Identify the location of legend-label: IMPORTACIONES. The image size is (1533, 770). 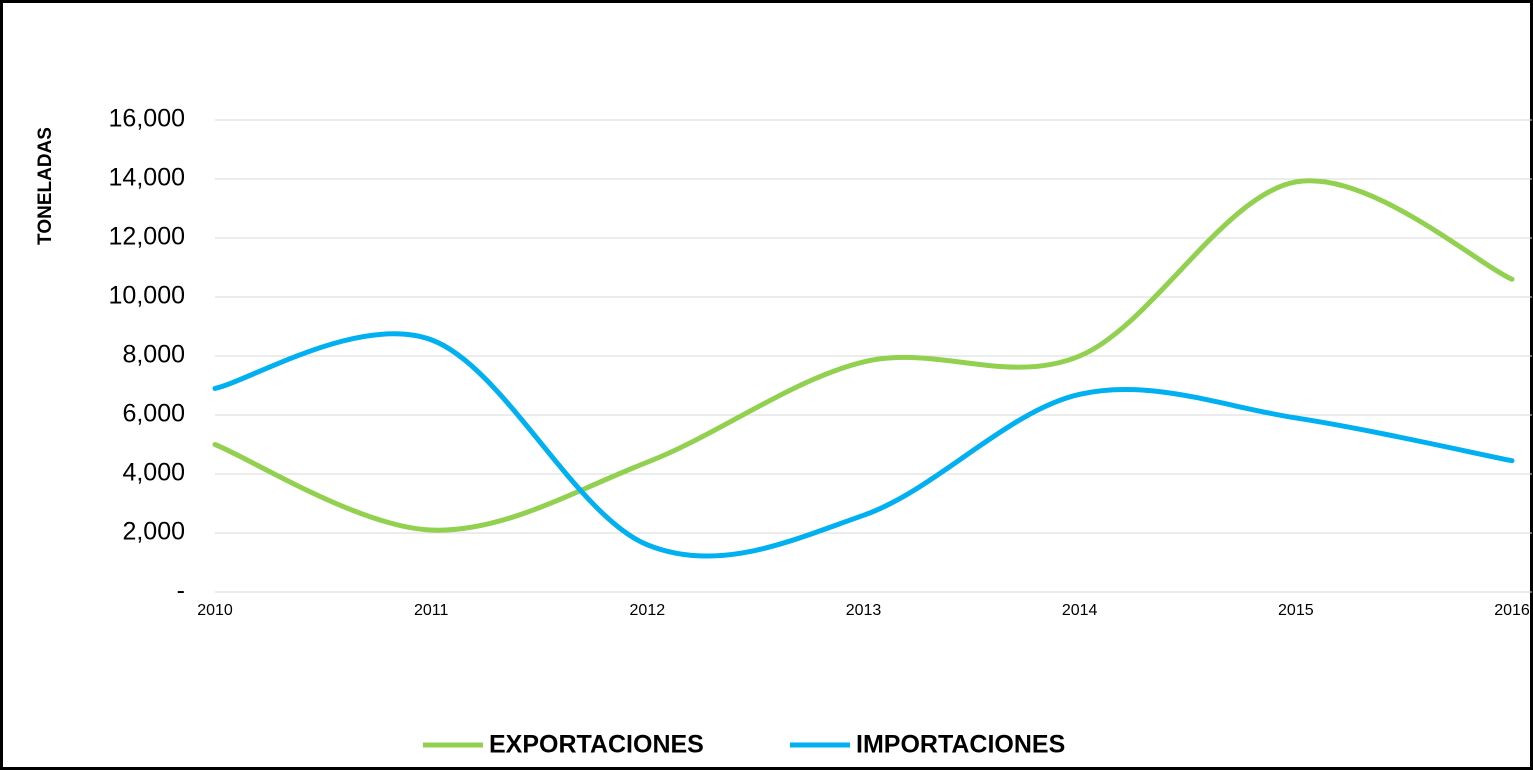
(960, 745).